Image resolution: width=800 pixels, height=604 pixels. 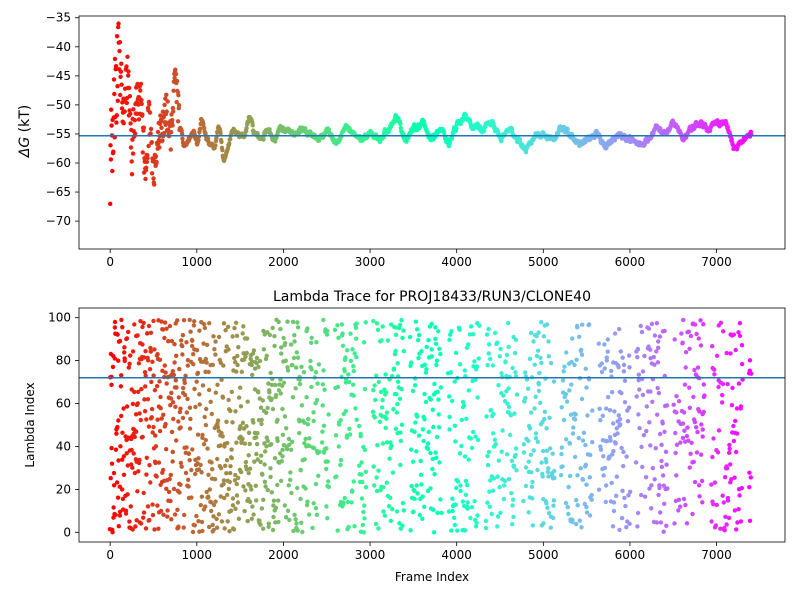 What do you see at coordinates (59, 318) in the screenshot?
I see `lambda-y-tick-label: 100` at bounding box center [59, 318].